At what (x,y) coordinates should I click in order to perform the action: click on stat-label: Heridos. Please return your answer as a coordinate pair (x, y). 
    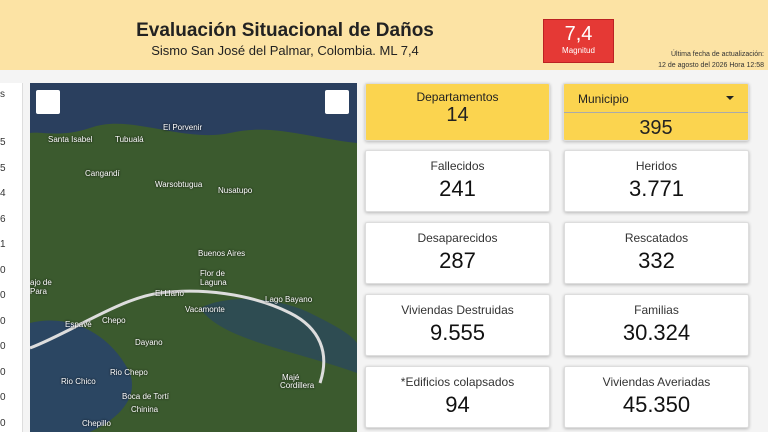
    Looking at the image, I should click on (656, 166).